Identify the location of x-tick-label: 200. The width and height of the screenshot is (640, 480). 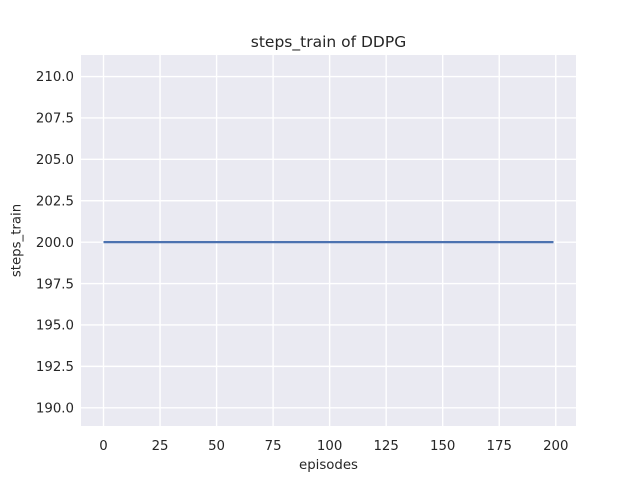
(555, 446).